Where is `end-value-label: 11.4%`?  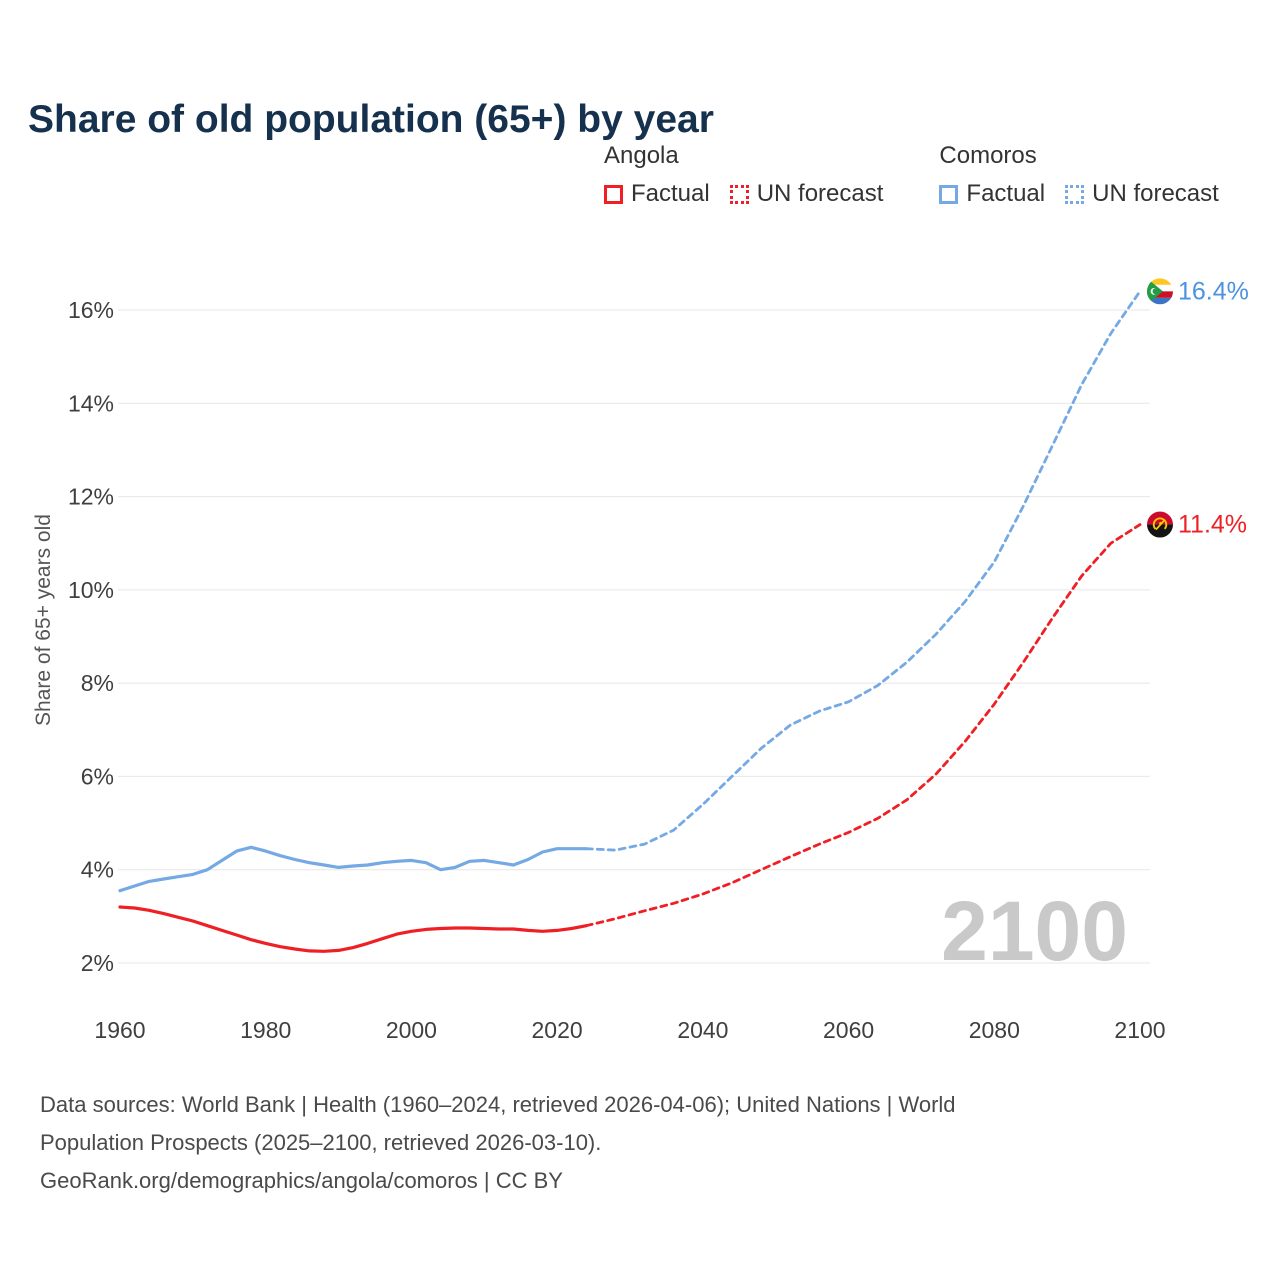
end-value-label: 11.4% is located at coordinates (1212, 525).